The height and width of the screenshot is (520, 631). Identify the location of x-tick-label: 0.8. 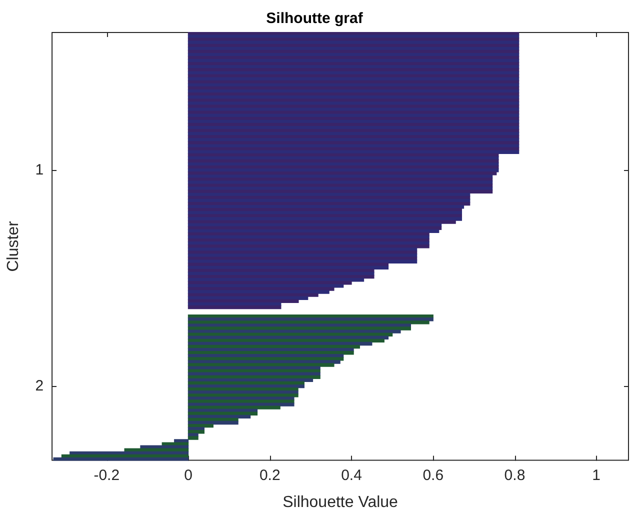
(515, 475).